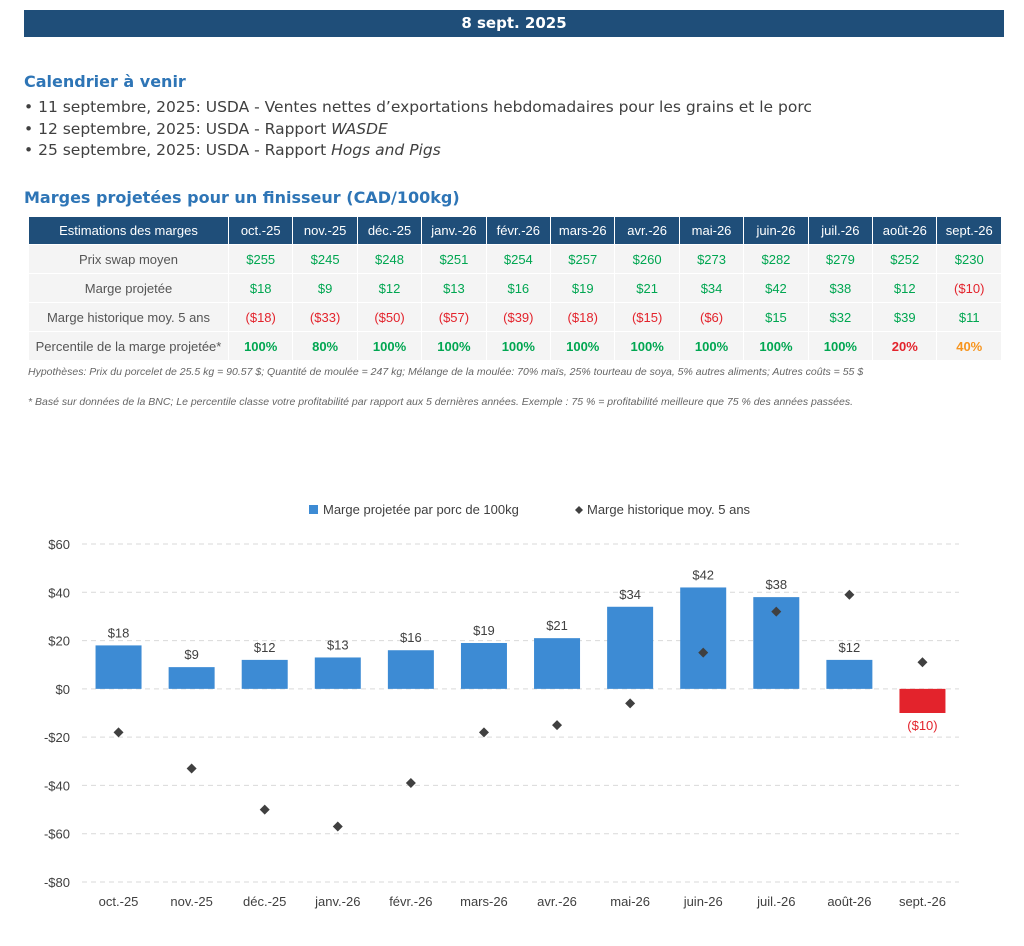  What do you see at coordinates (518, 230) in the screenshot?
I see `table-header-month: févr.-26` at bounding box center [518, 230].